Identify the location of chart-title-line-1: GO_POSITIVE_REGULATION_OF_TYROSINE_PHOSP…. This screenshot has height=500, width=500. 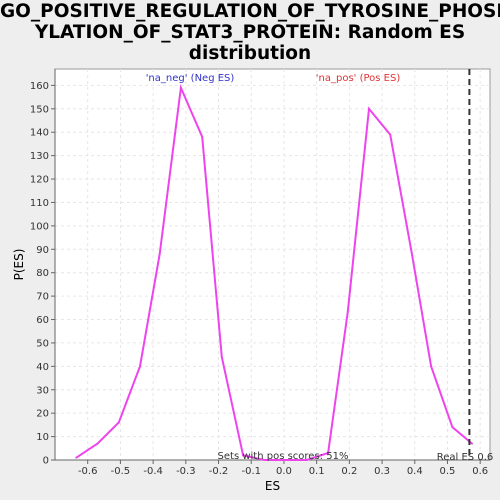
(250, 11).